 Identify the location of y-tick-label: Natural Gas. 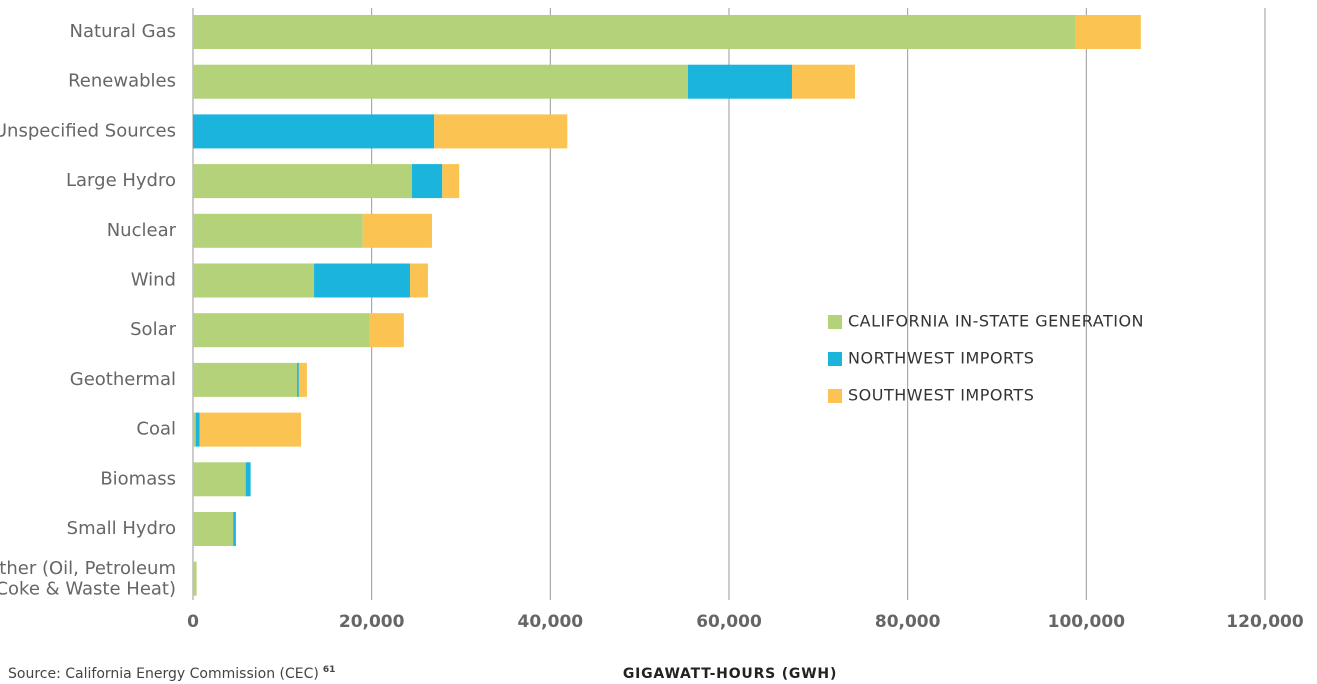
(123, 31).